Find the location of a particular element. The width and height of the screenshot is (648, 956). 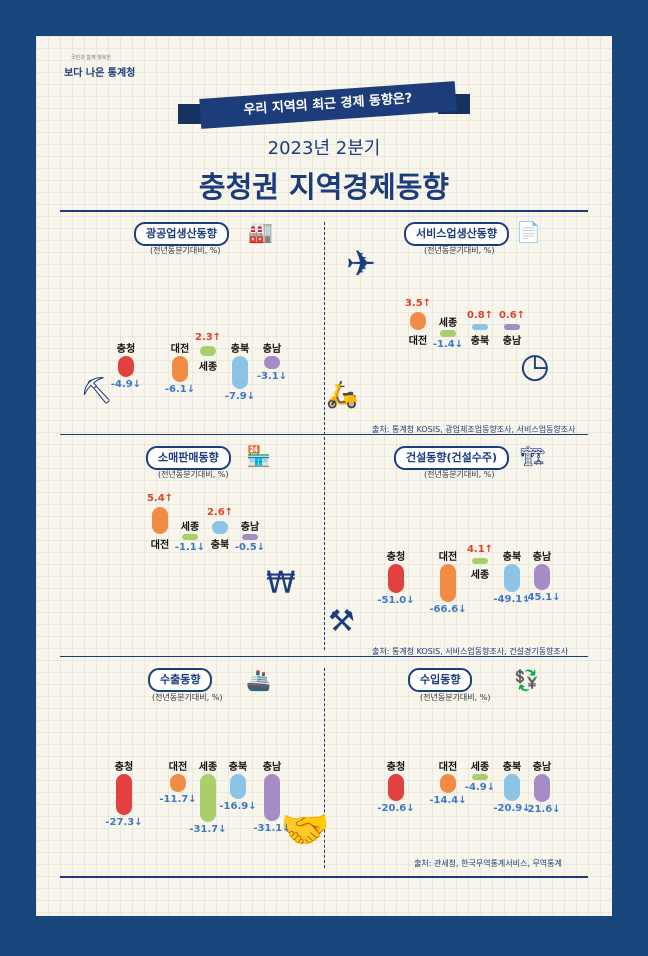

retail-category-label: 충북 is located at coordinates (220, 545).